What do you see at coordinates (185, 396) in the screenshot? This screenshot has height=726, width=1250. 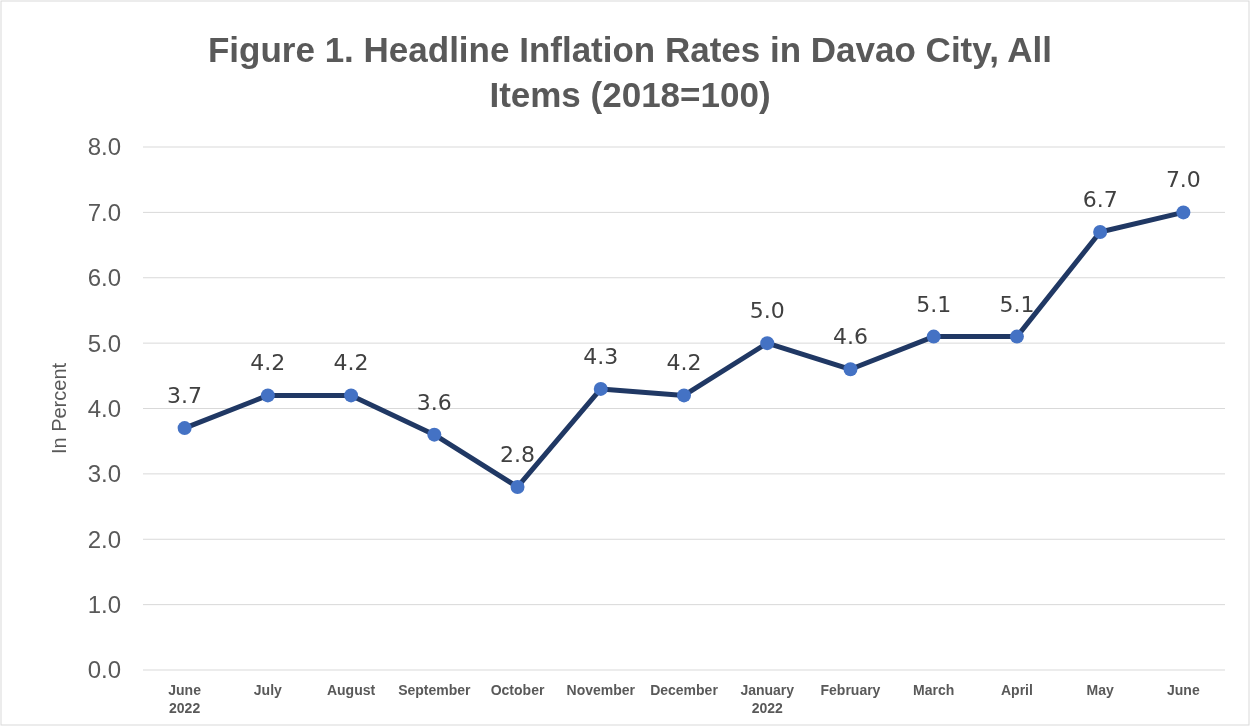 I see `data-label: 3.7` at bounding box center [185, 396].